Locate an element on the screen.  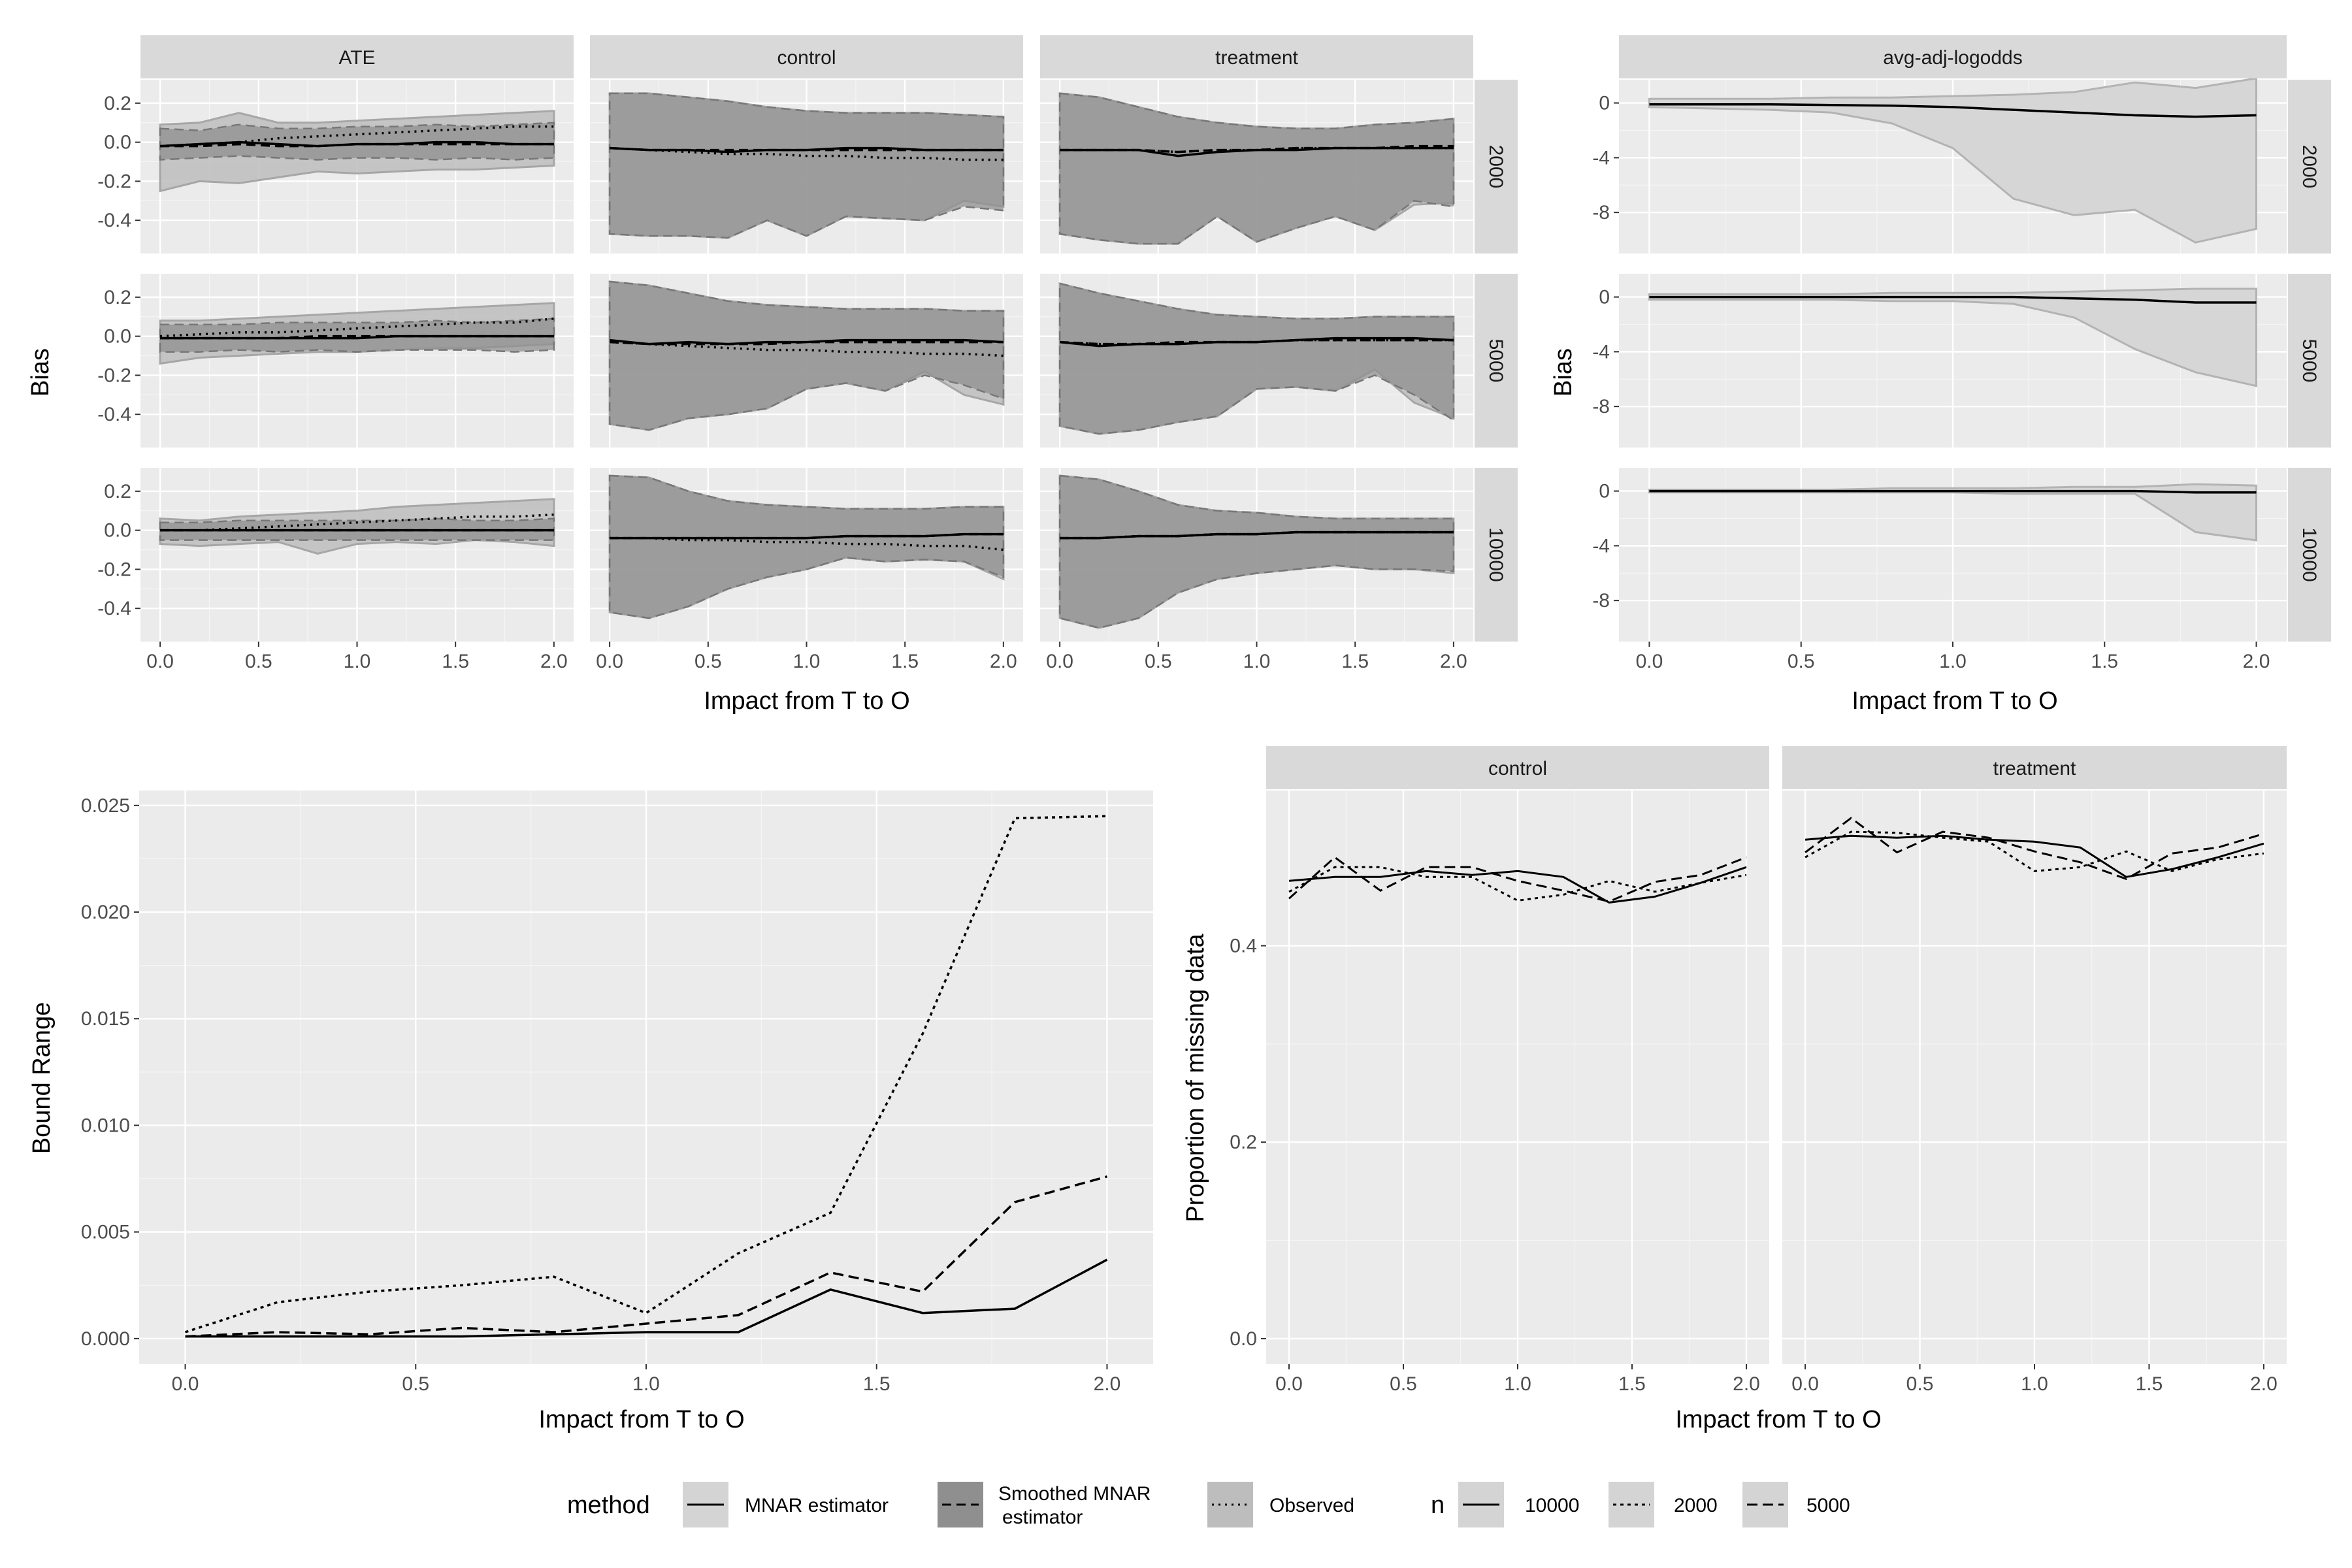
logodds-10000-x-tick-label: 0.0 is located at coordinates (1649, 661).